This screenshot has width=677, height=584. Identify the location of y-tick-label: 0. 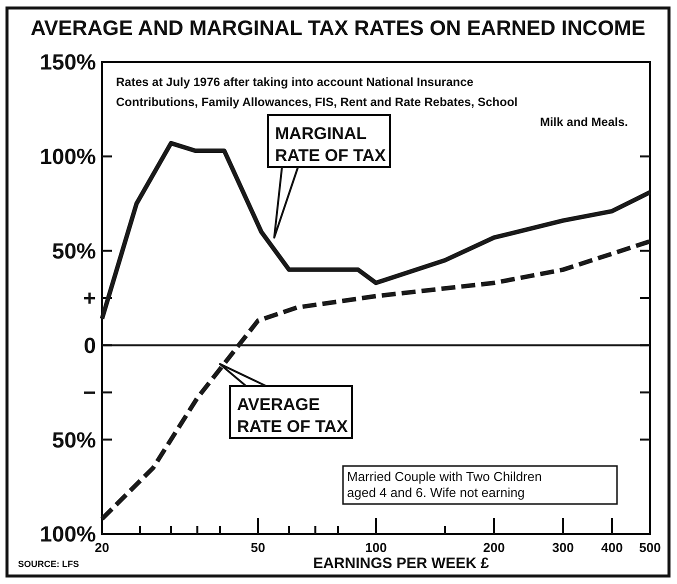
(90, 345).